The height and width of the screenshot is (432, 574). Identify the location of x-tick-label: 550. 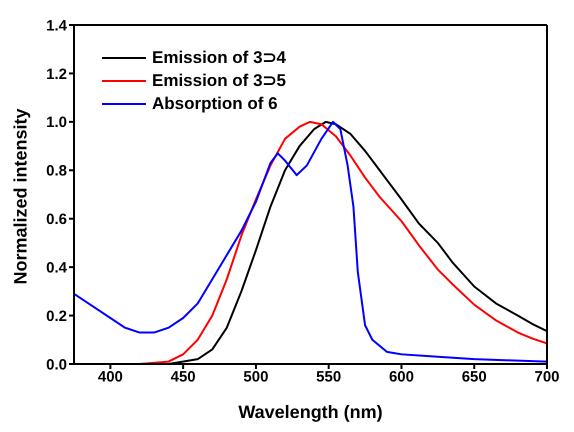
(329, 377).